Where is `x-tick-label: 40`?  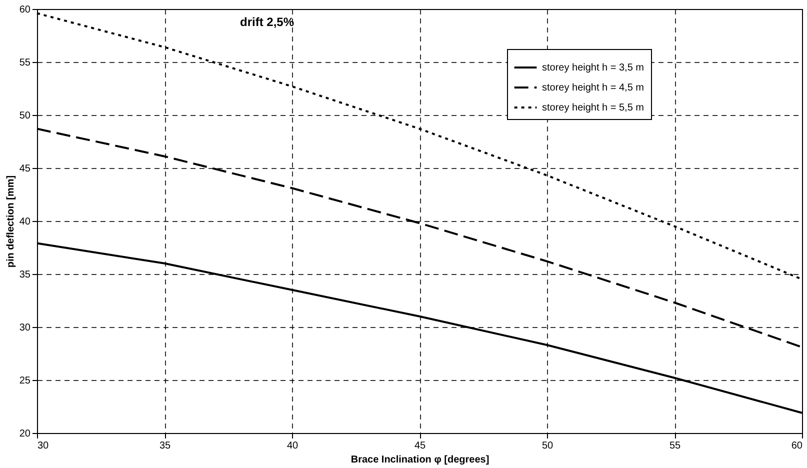
x-tick-label: 40 is located at coordinates (292, 446).